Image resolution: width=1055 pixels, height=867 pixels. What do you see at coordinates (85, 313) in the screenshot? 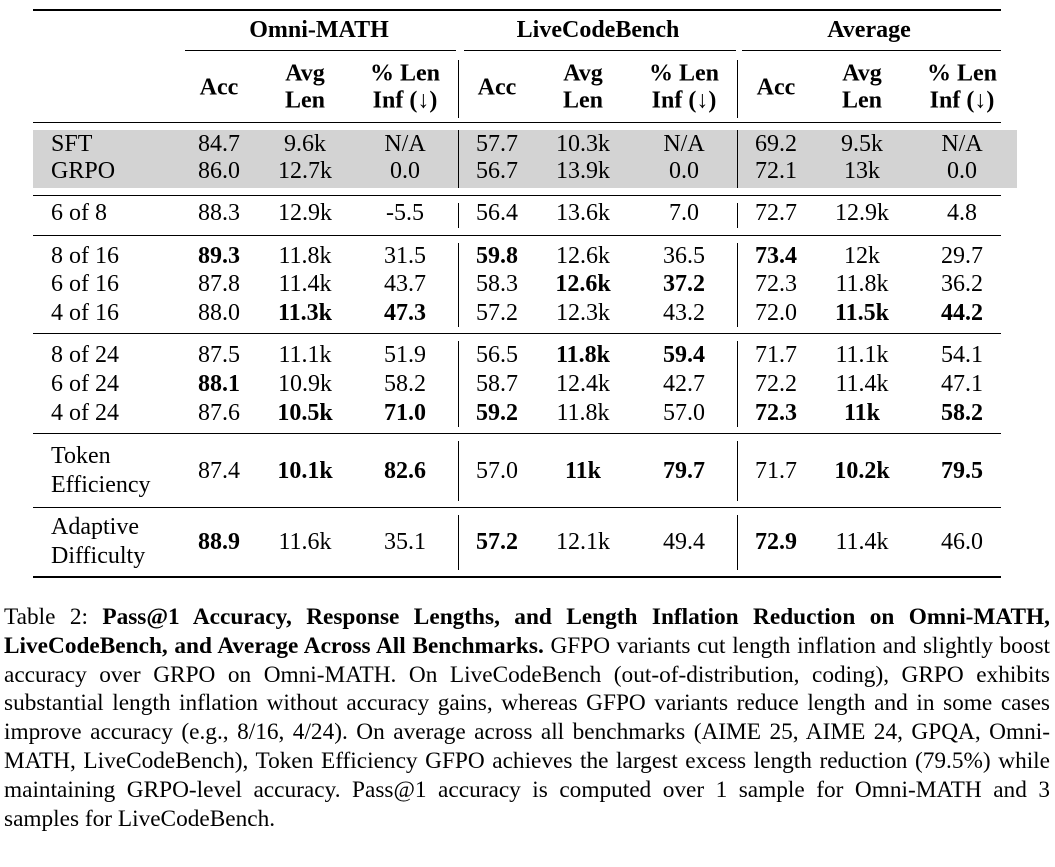
I see `row-label: 4 of 16` at bounding box center [85, 313].